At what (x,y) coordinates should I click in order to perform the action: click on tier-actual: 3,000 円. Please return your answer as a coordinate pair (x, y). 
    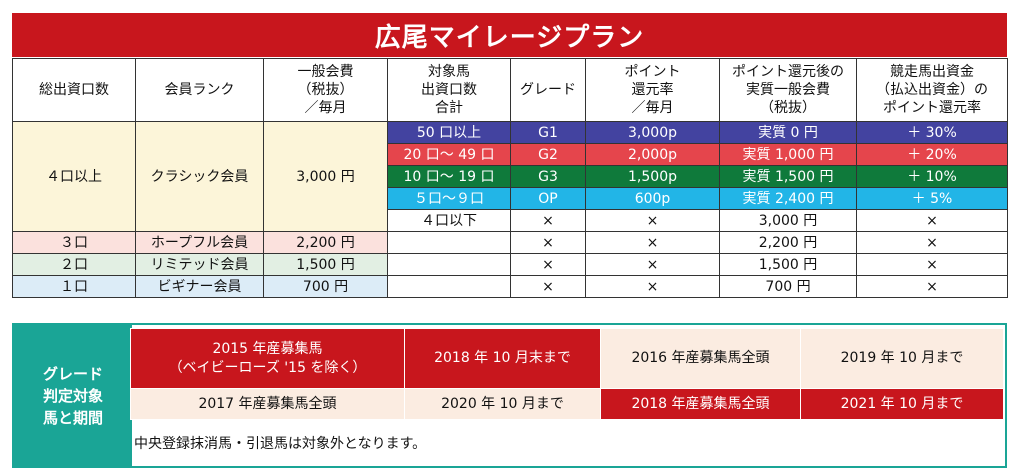
    Looking at the image, I should click on (788, 220).